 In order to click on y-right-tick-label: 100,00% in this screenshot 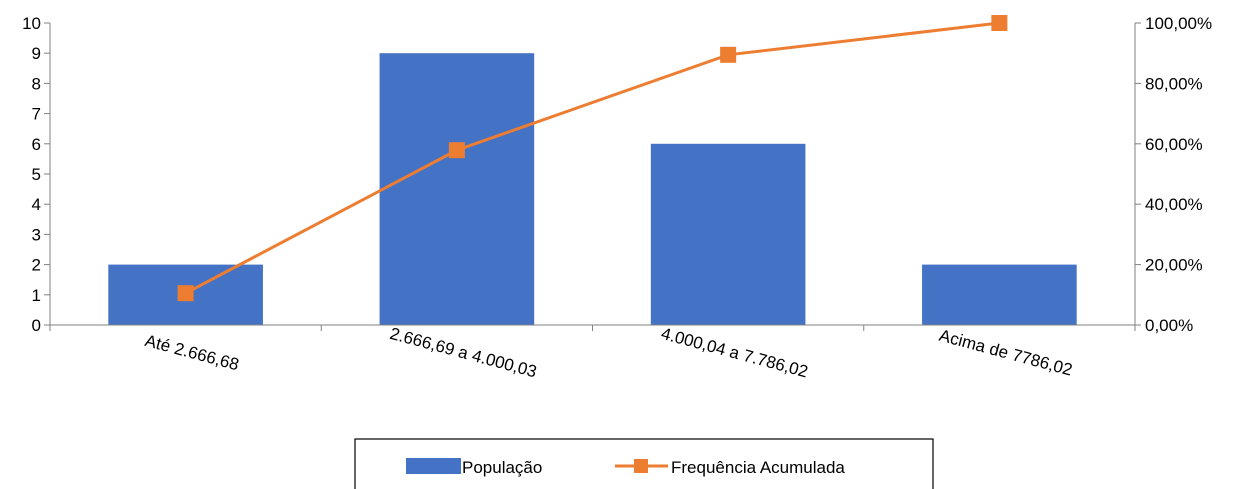, I will do `click(1178, 23)`.